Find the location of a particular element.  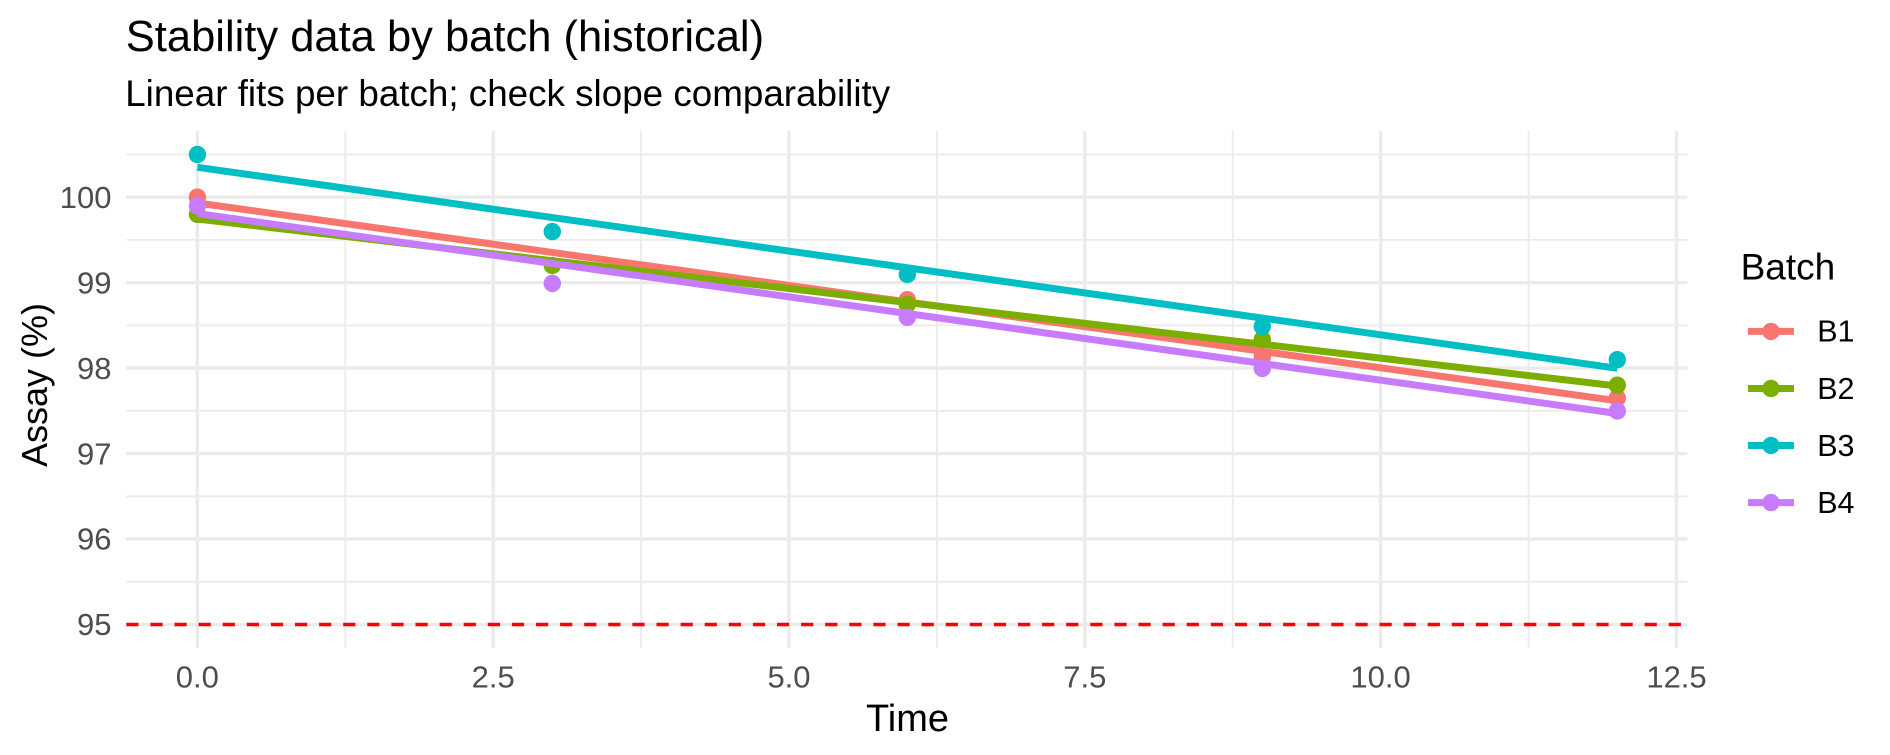

svg-text: 97 is located at coordinates (94, 453).